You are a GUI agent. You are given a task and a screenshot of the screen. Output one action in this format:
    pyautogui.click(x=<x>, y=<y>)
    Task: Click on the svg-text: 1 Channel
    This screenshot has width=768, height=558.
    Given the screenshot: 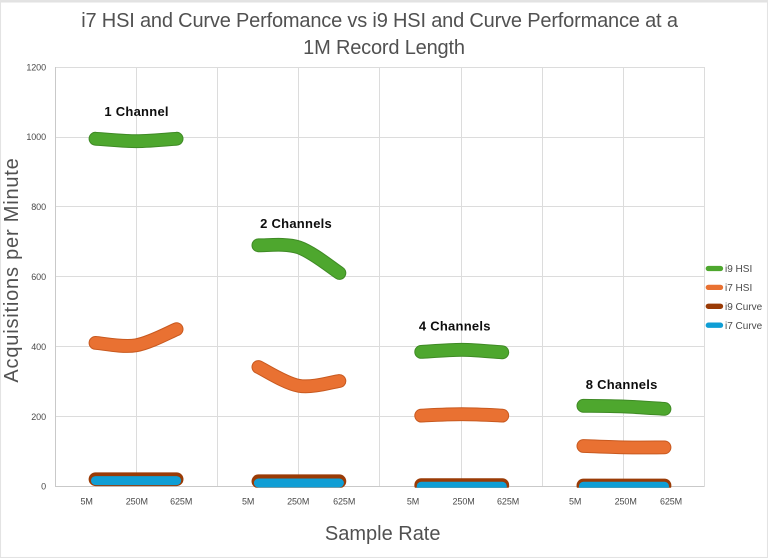 What is the action you would take?
    pyautogui.click(x=136, y=111)
    